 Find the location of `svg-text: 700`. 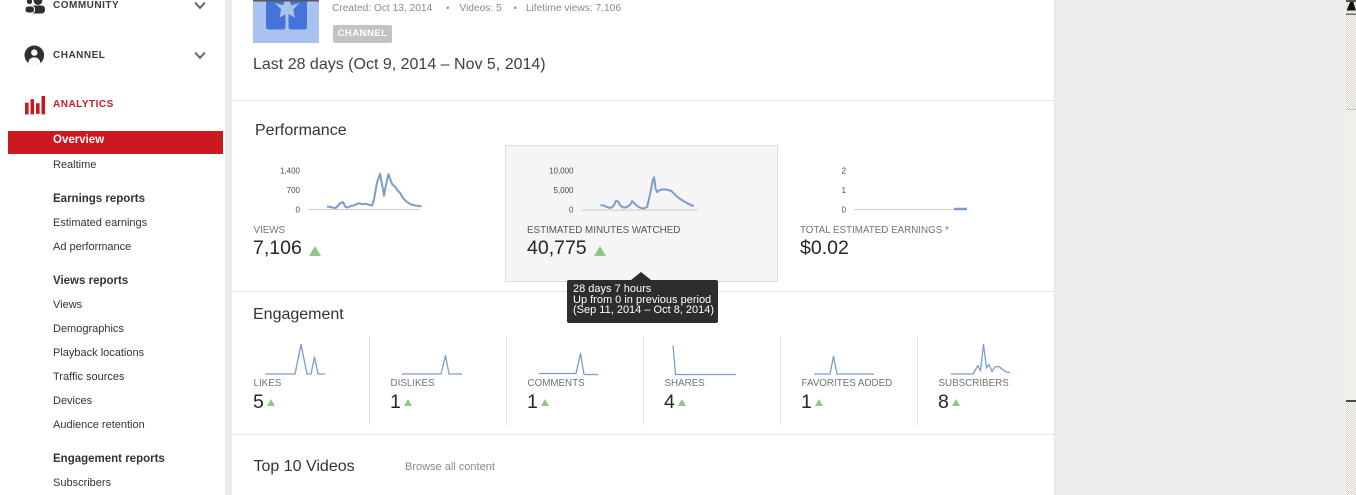

svg-text: 700 is located at coordinates (294, 190).